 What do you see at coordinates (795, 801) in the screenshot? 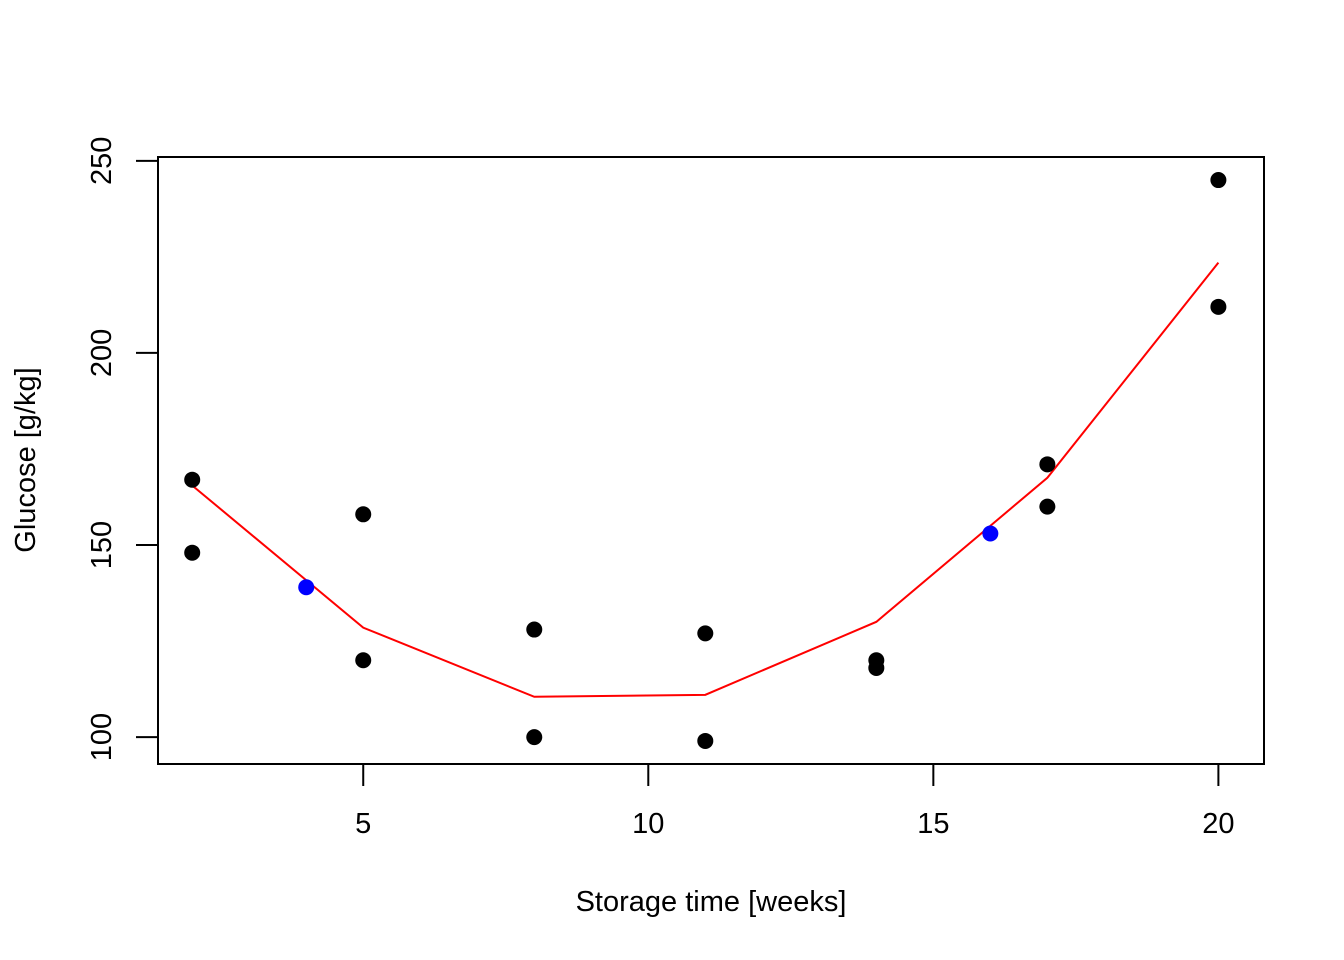
I see `x-axis: 5 10 15 20` at bounding box center [795, 801].